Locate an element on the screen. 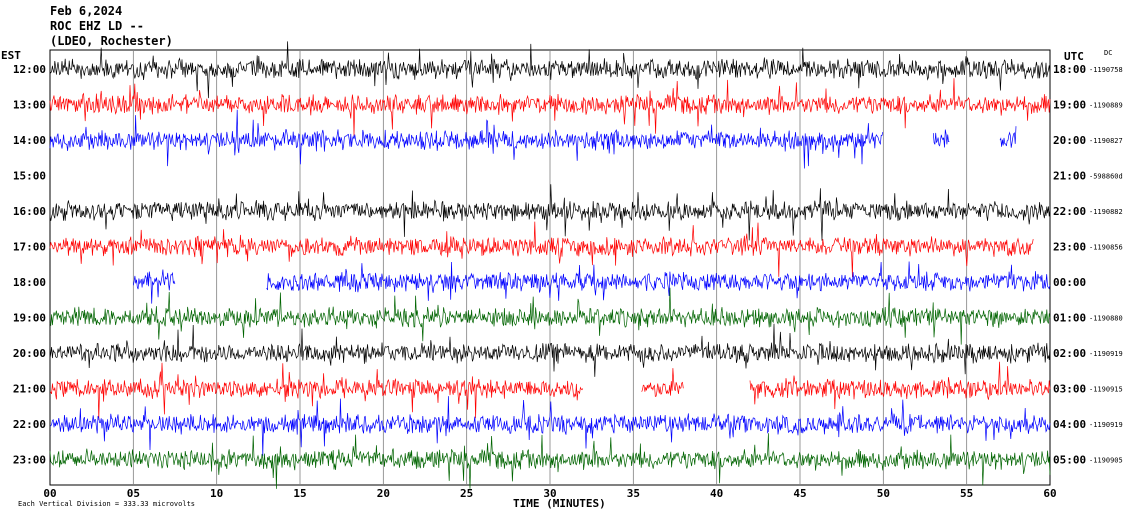 The height and width of the screenshot is (519, 1130). trace-17:00-0 is located at coordinates (541, 249).